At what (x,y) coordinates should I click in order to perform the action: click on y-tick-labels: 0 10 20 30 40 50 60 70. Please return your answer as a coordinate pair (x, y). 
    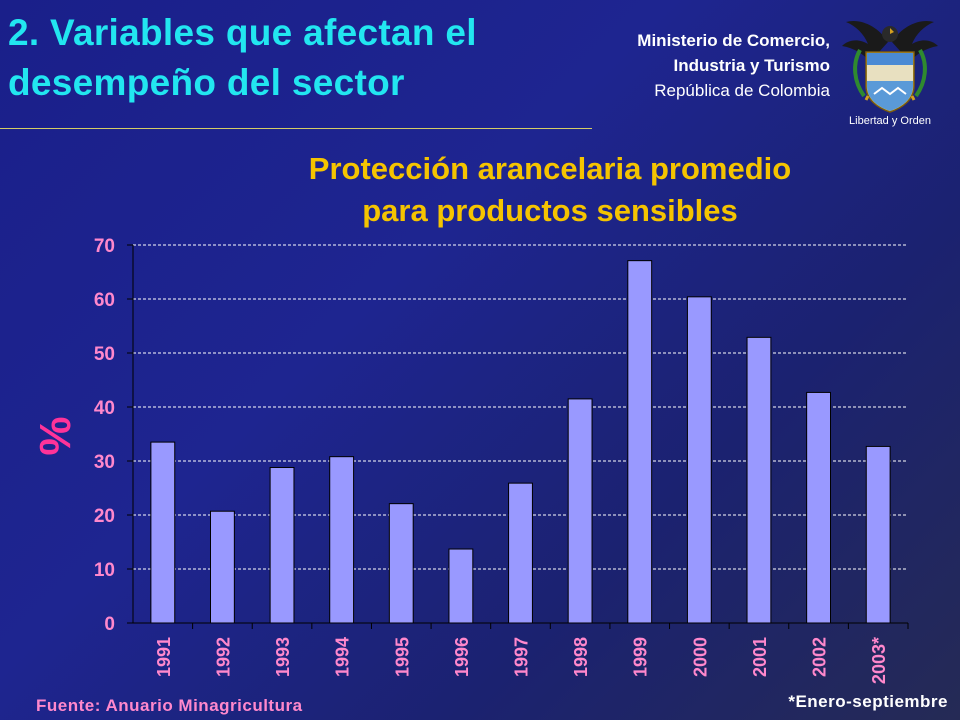
    Looking at the image, I should click on (104, 435).